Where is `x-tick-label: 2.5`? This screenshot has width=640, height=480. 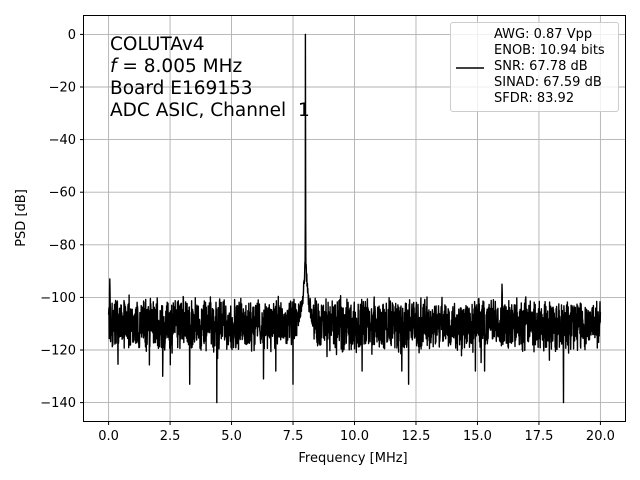
x-tick-label: 2.5 is located at coordinates (170, 436).